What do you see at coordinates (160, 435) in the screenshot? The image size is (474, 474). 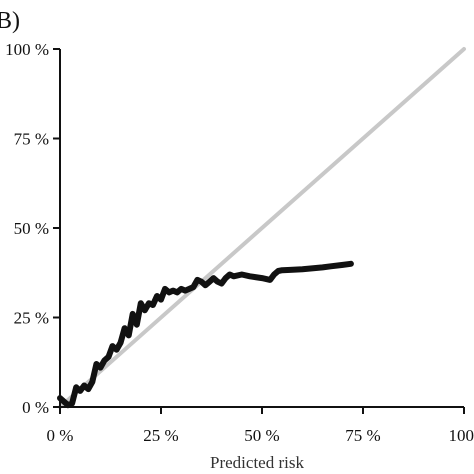 I see `x-tick-label: 25 %` at bounding box center [160, 435].